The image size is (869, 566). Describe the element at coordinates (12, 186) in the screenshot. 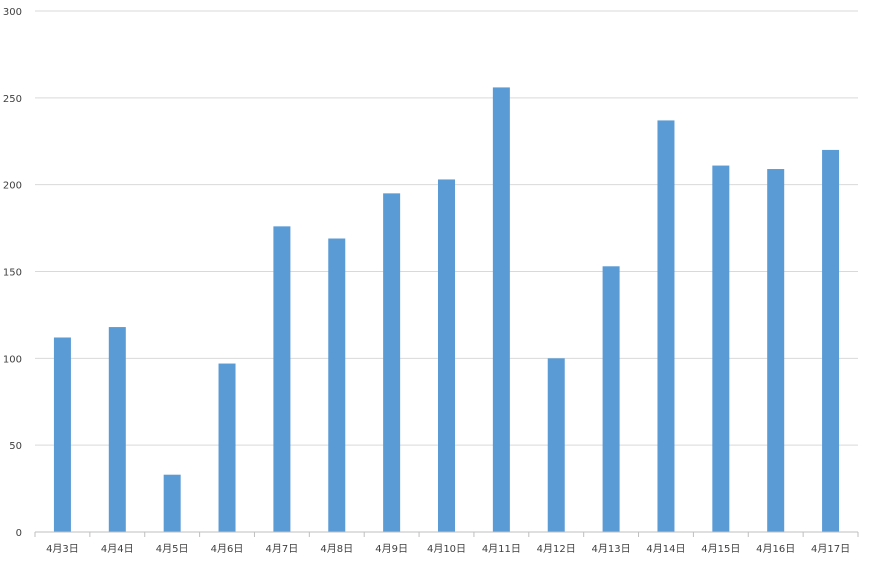

I see `y-tick-label: 200` at that location.